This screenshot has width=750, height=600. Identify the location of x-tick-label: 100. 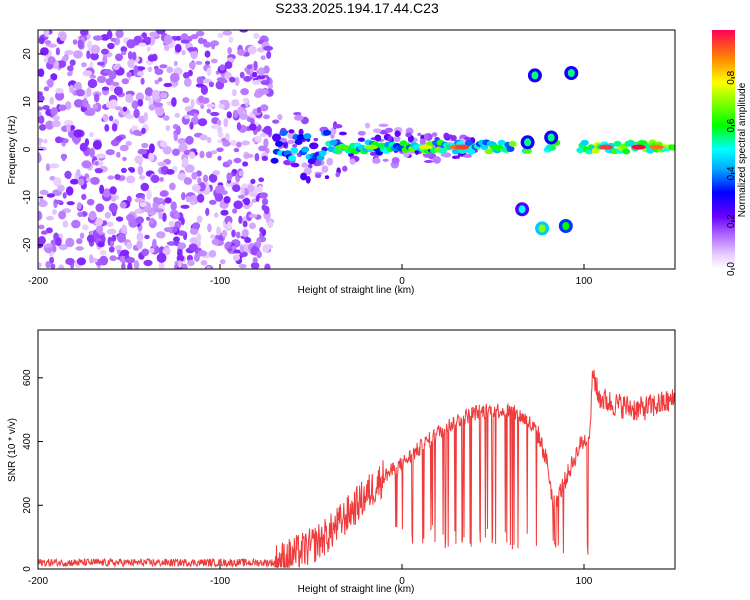
(584, 281).